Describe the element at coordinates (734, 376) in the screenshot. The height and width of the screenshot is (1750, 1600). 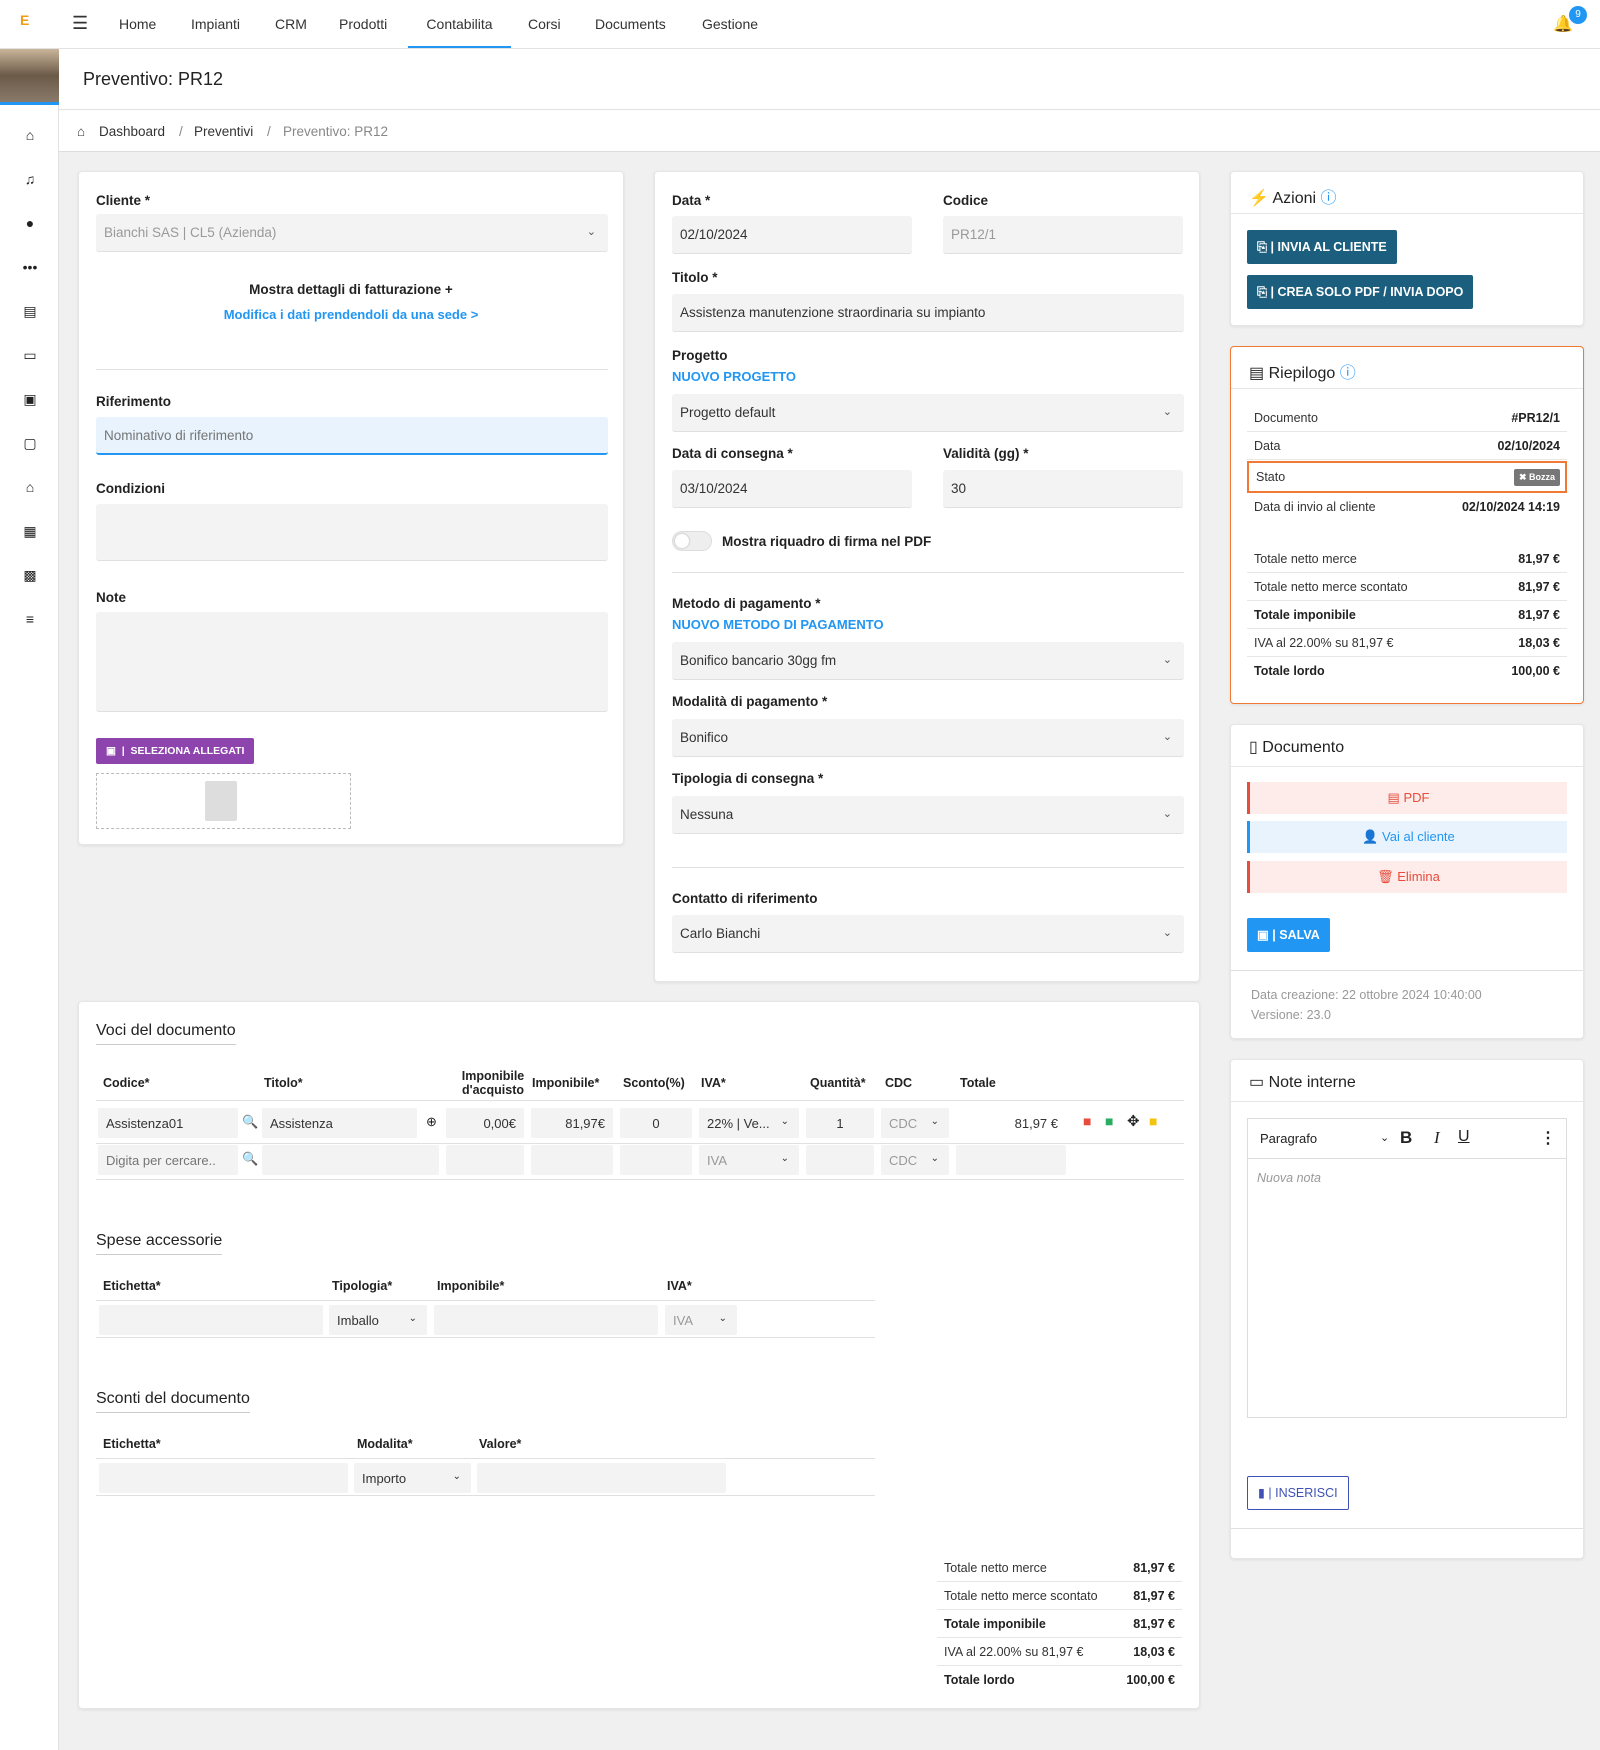
I see `nuovo-progetto-link: NUOVO PROGETTO` at that location.